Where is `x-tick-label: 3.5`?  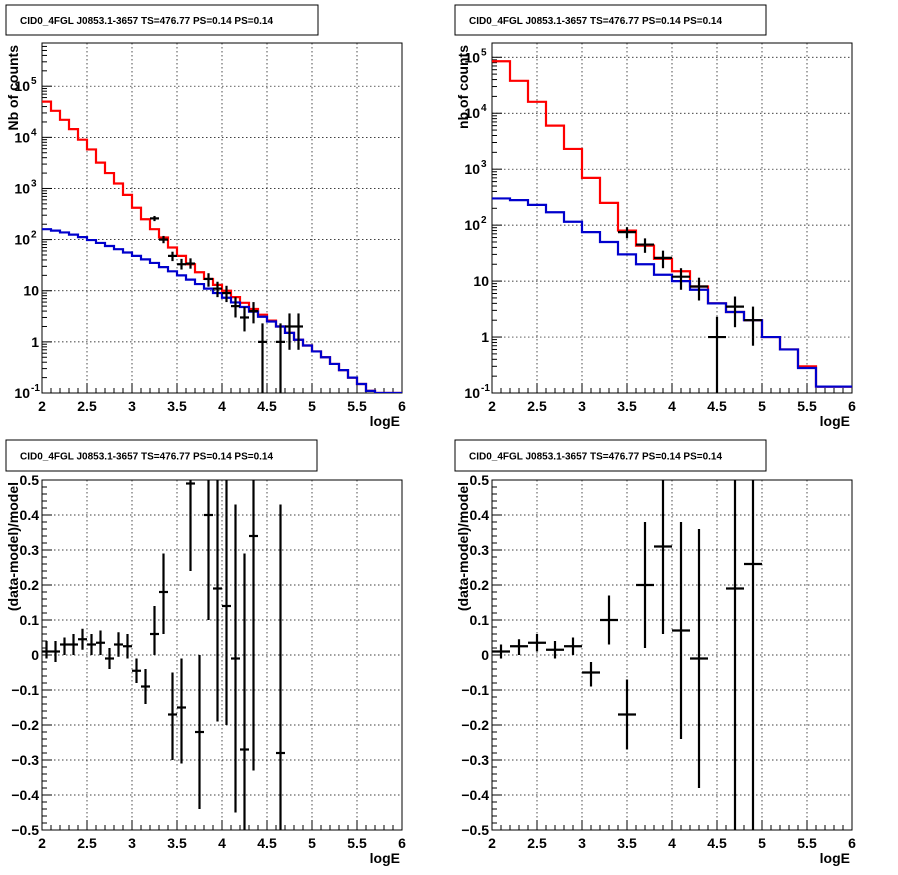
x-tick-label: 3.5 is located at coordinates (177, 406).